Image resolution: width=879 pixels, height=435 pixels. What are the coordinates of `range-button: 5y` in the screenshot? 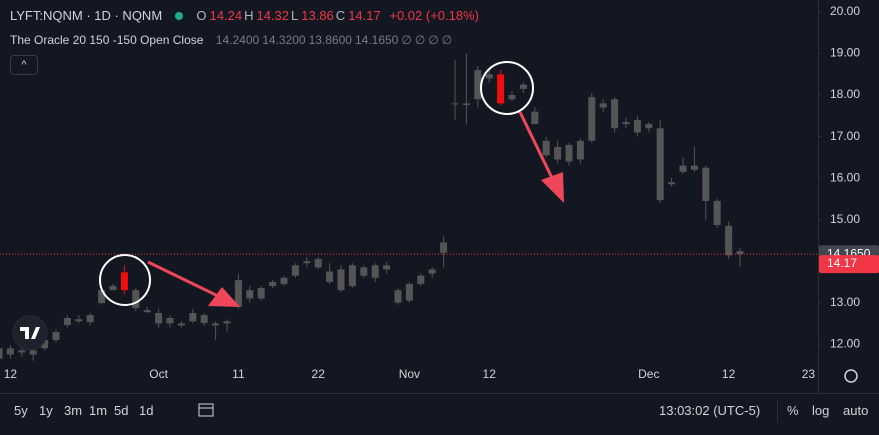 It's located at (21, 410).